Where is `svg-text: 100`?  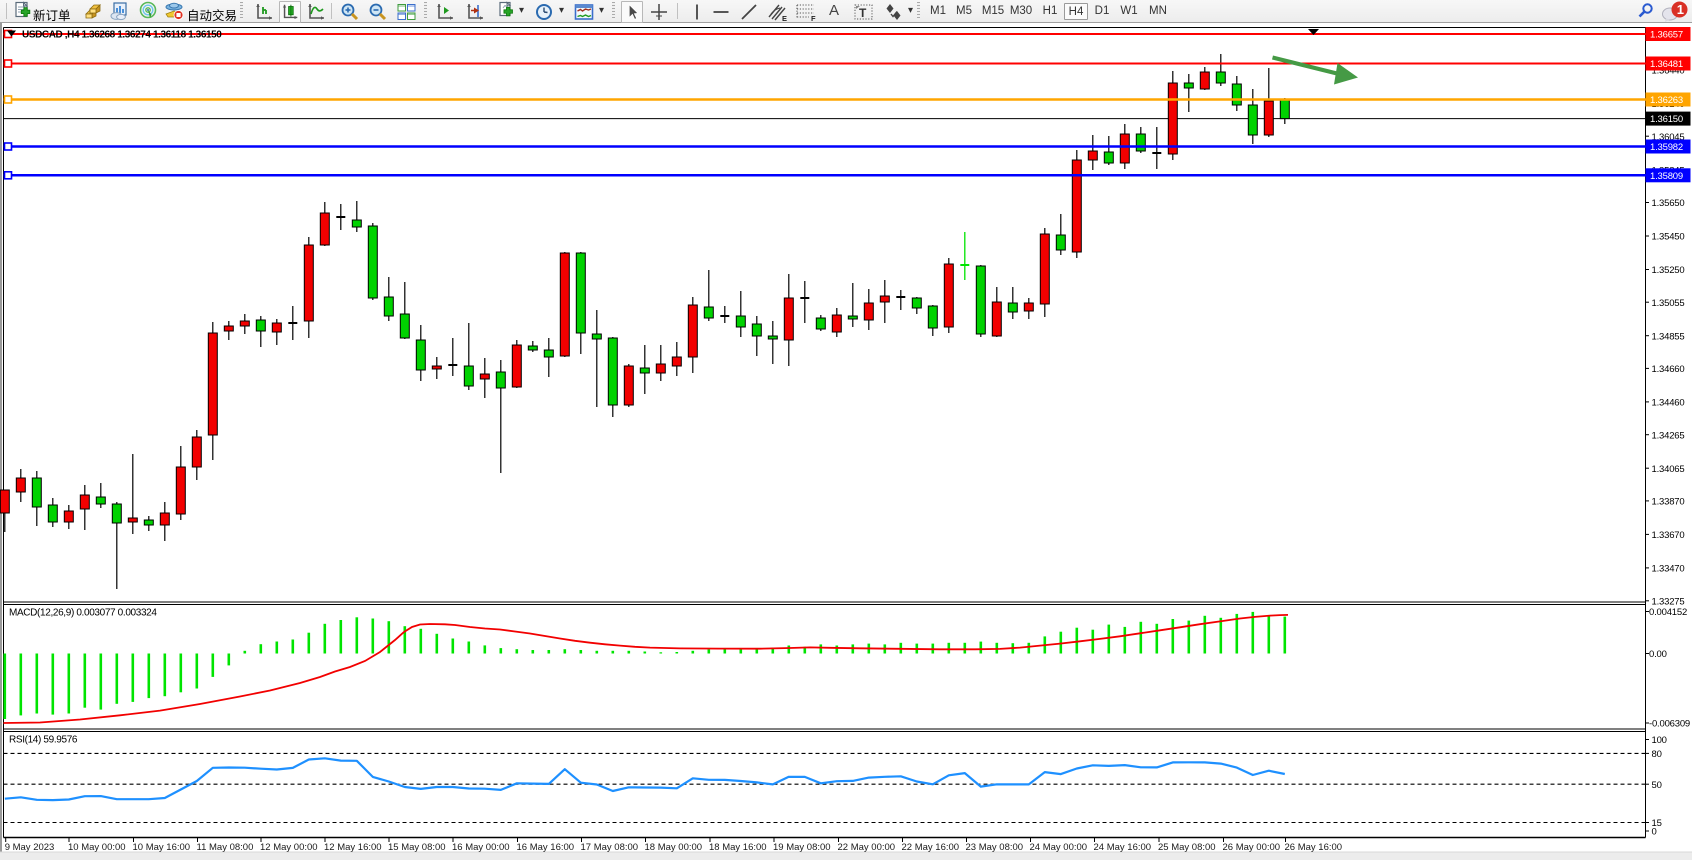 svg-text: 100 is located at coordinates (1659, 740).